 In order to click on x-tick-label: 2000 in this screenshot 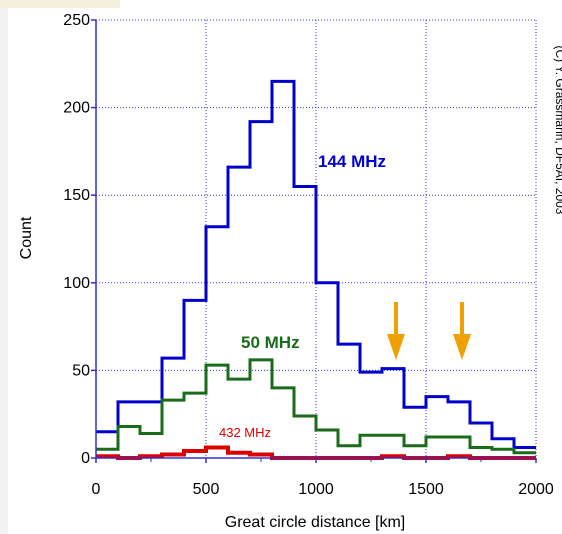, I will do `click(536, 489)`.